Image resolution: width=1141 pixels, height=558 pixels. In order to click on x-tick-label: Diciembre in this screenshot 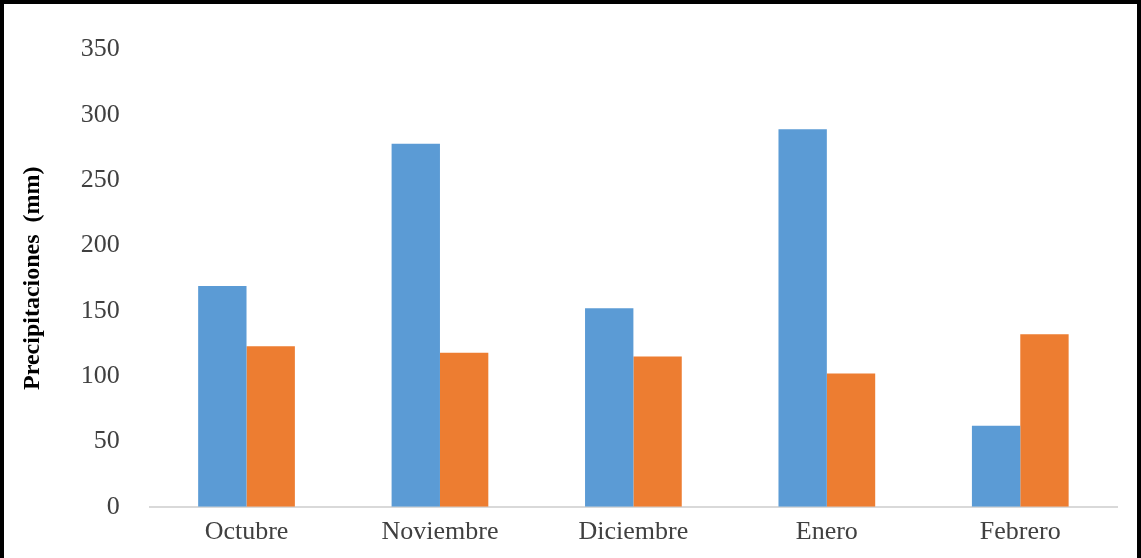, I will do `click(633, 531)`.